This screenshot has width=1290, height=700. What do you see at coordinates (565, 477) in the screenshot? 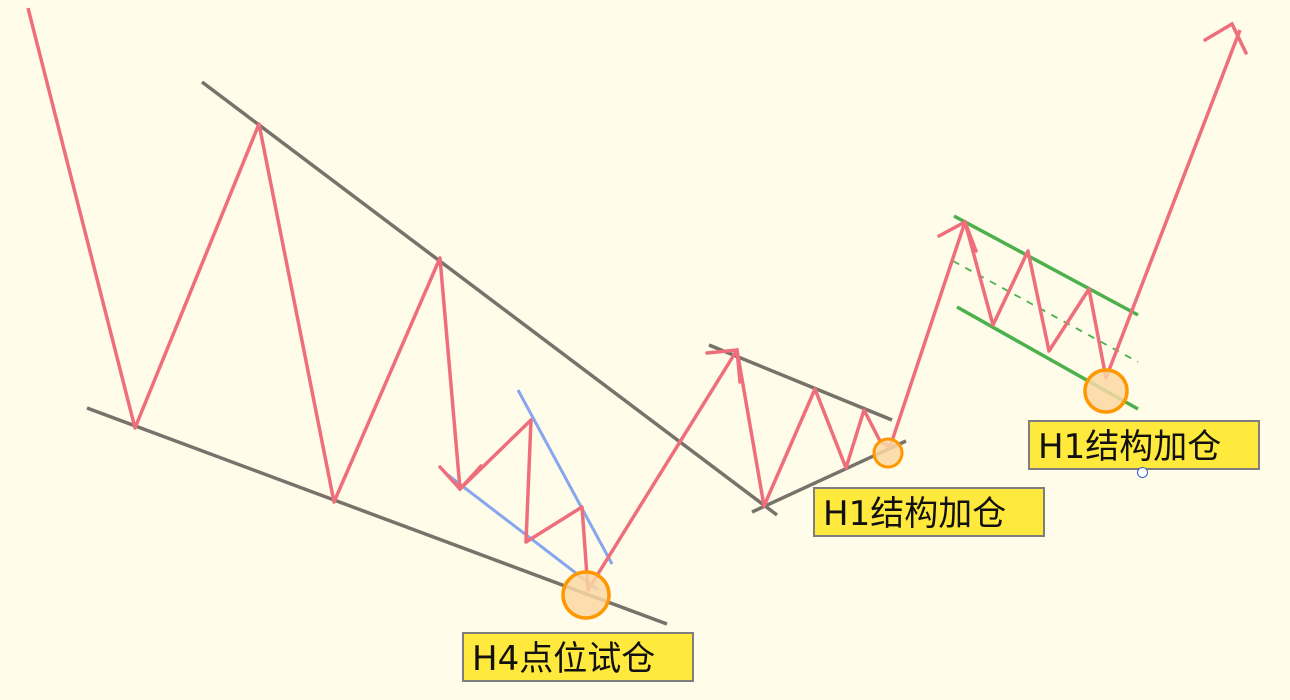
I see `small-wedge-upper-line` at bounding box center [565, 477].